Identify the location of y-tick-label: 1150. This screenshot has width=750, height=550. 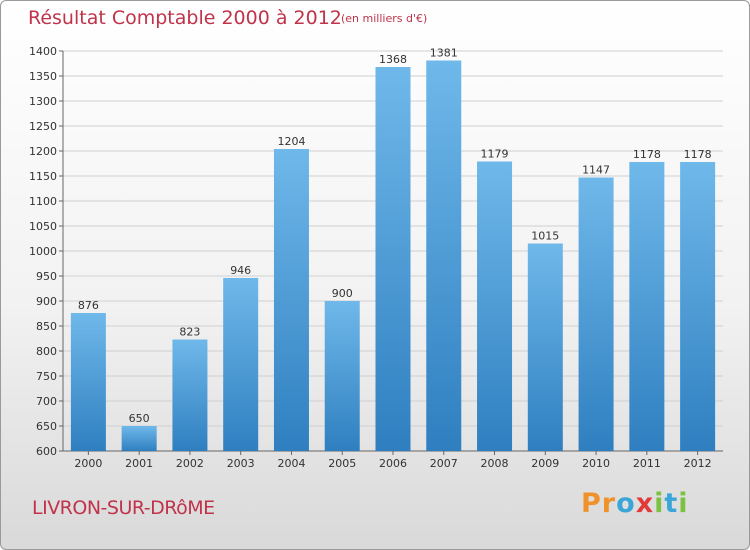
(43, 176).